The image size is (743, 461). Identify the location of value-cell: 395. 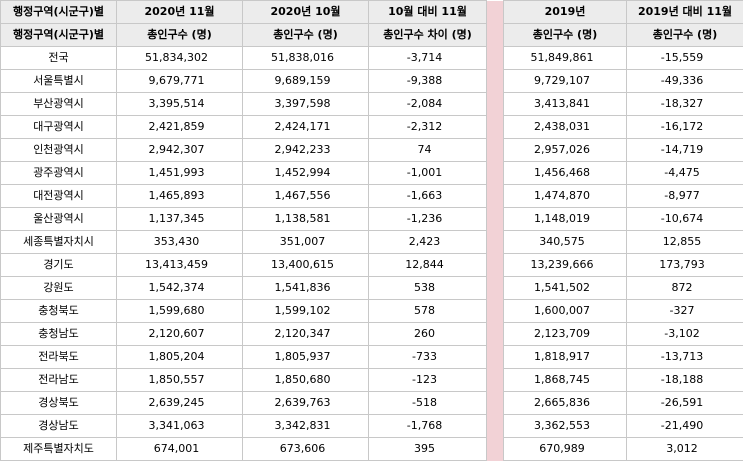
(428, 449).